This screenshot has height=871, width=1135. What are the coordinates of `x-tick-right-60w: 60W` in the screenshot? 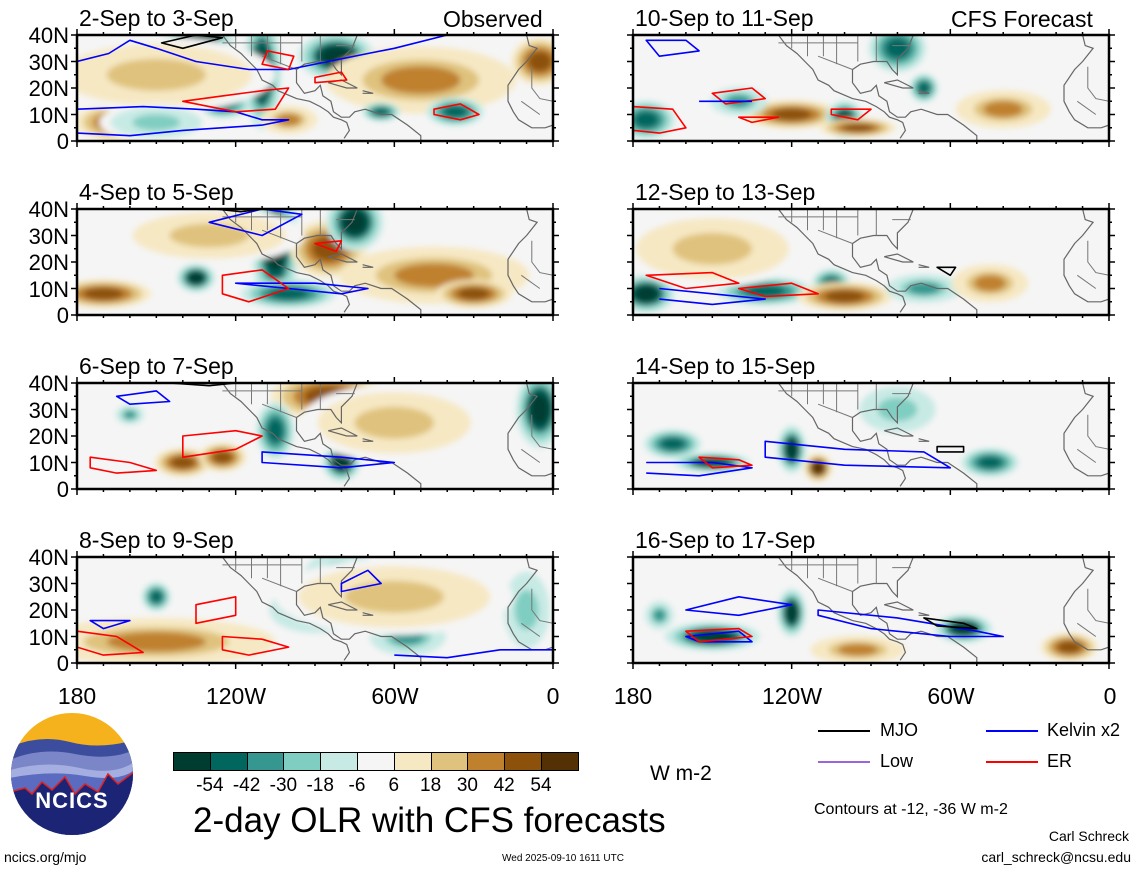 It's located at (951, 696).